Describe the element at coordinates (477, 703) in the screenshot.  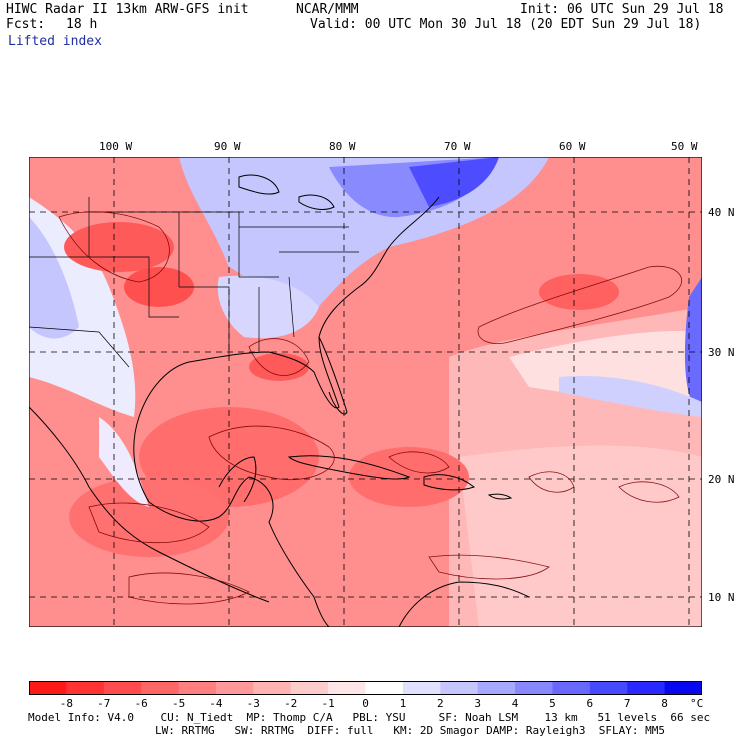
I see `color-bar-tick-label: 3` at that location.